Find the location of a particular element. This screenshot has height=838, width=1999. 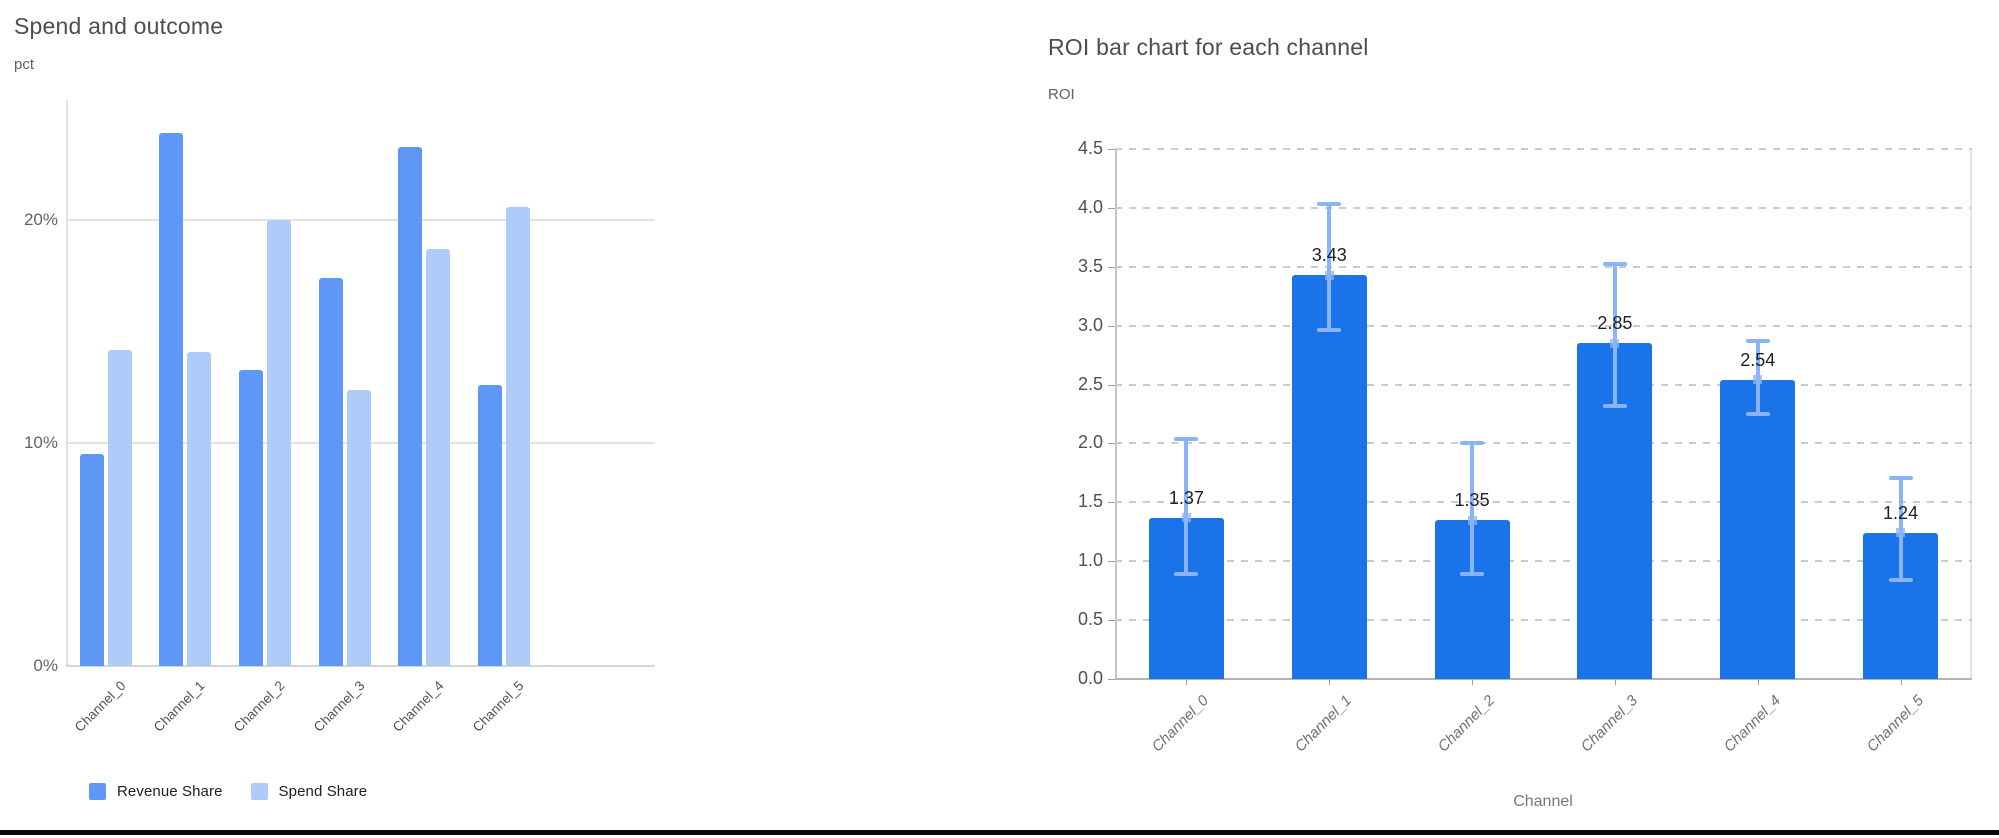

bar-value-label: 2.54 is located at coordinates (1758, 359).